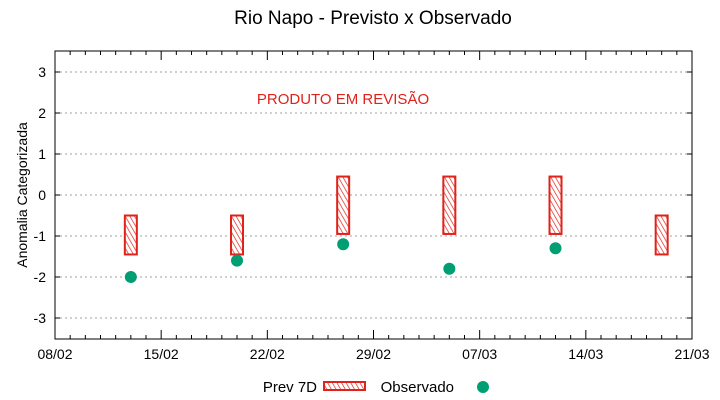 The image size is (720, 400). Describe the element at coordinates (40, 318) in the screenshot. I see `y-tick-label: -3` at that location.